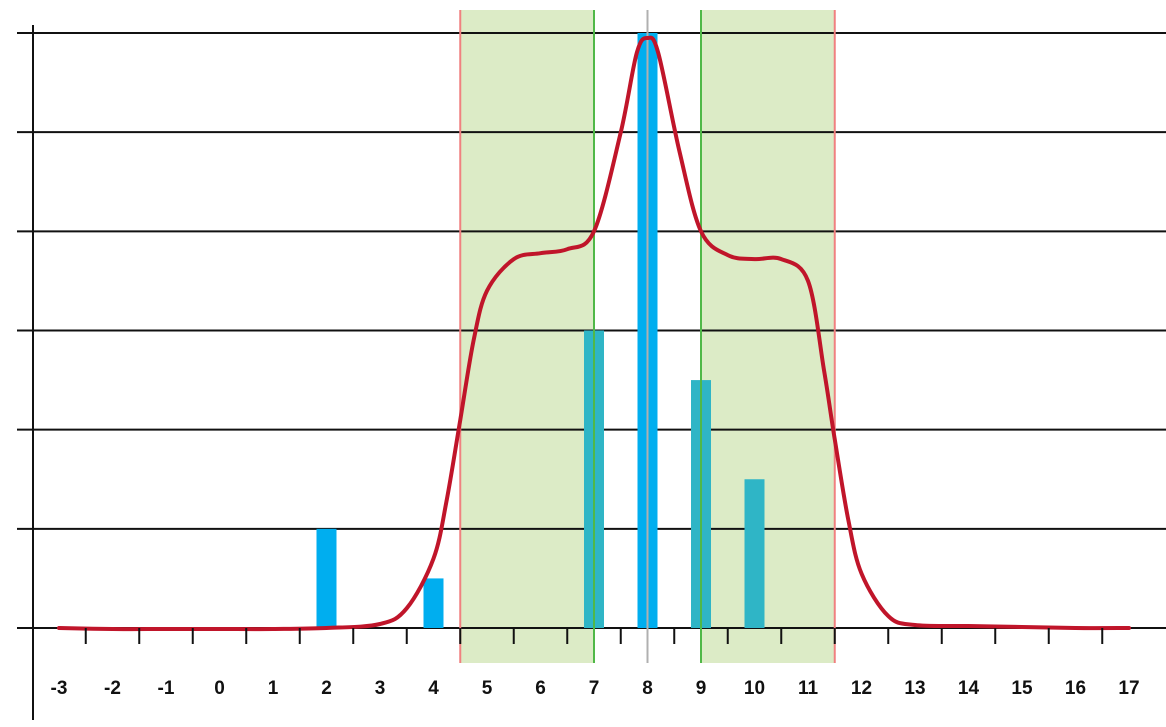 This screenshot has width=1166, height=727. Describe the element at coordinates (273, 688) in the screenshot. I see `x-tick-label: 1` at that location.